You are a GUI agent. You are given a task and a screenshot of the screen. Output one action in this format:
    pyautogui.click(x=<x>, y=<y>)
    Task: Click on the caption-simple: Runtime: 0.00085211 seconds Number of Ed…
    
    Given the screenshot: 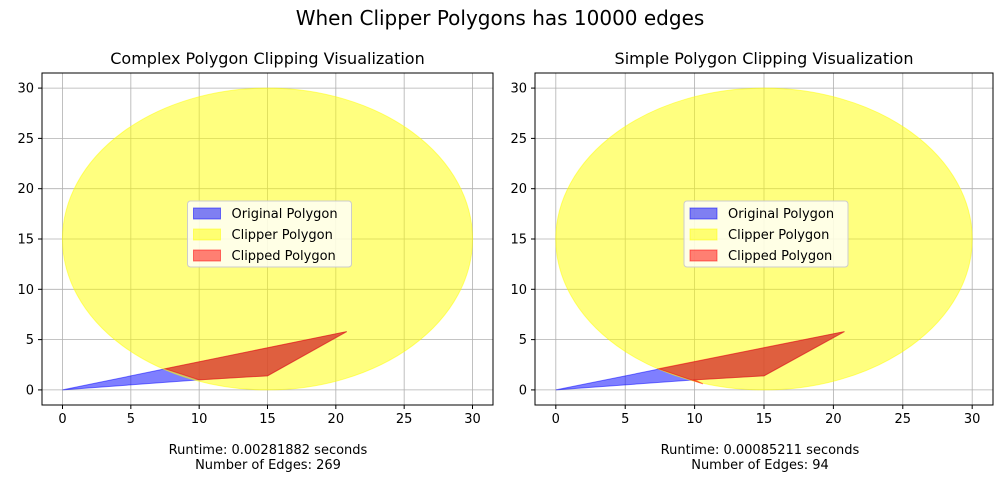 What is the action you would take?
    pyautogui.click(x=760, y=458)
    